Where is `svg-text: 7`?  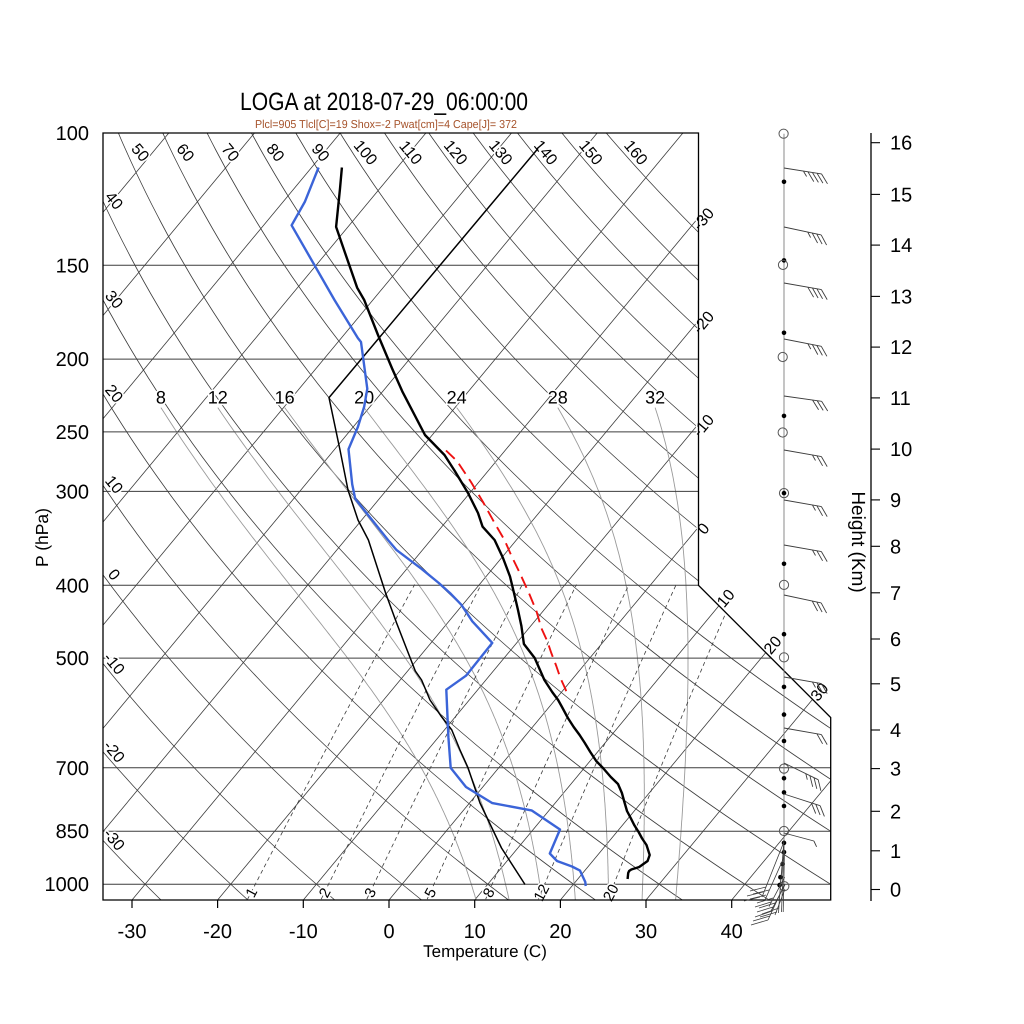
svg-text: 7 is located at coordinates (895, 594).